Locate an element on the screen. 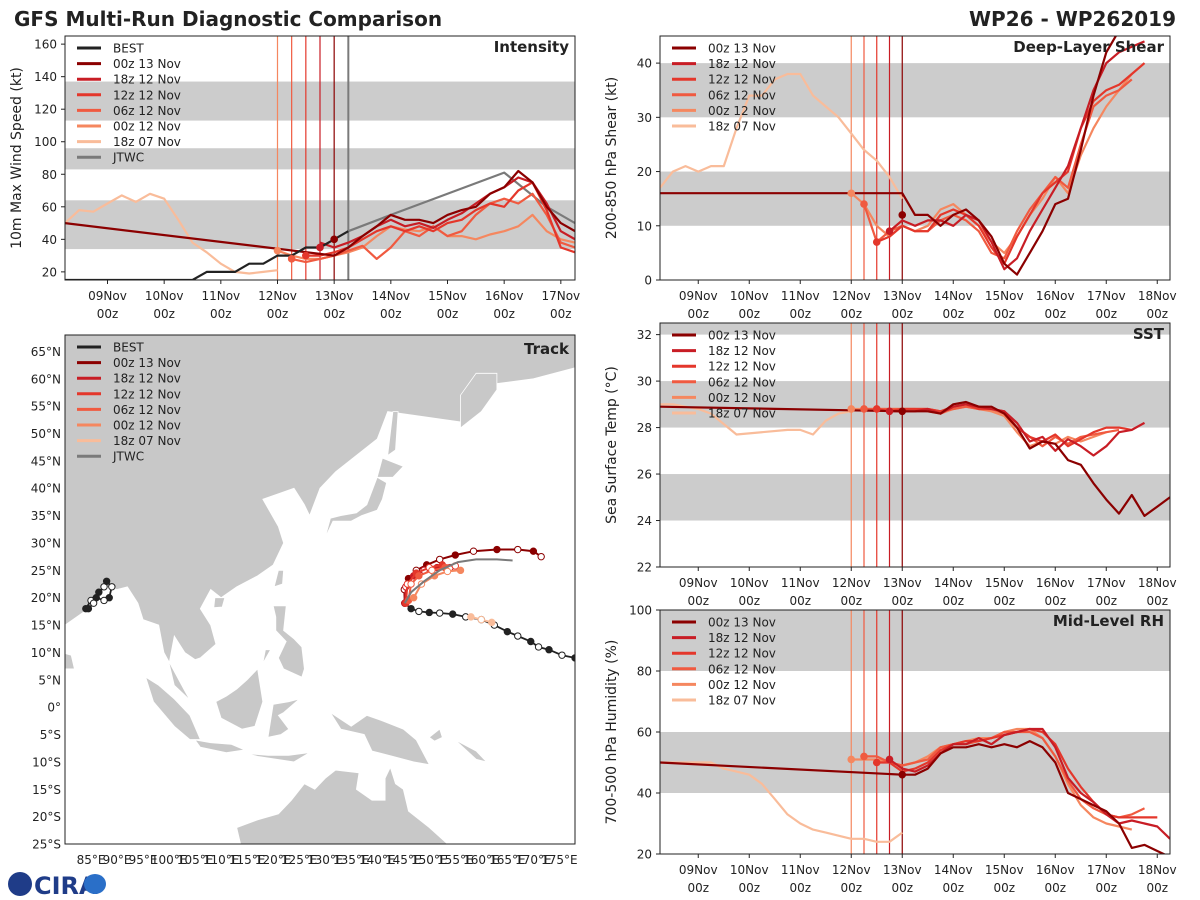 This screenshot has width=1200, height=900. sst-ylabel: Sea Surface Temp (°C) is located at coordinates (612, 445).